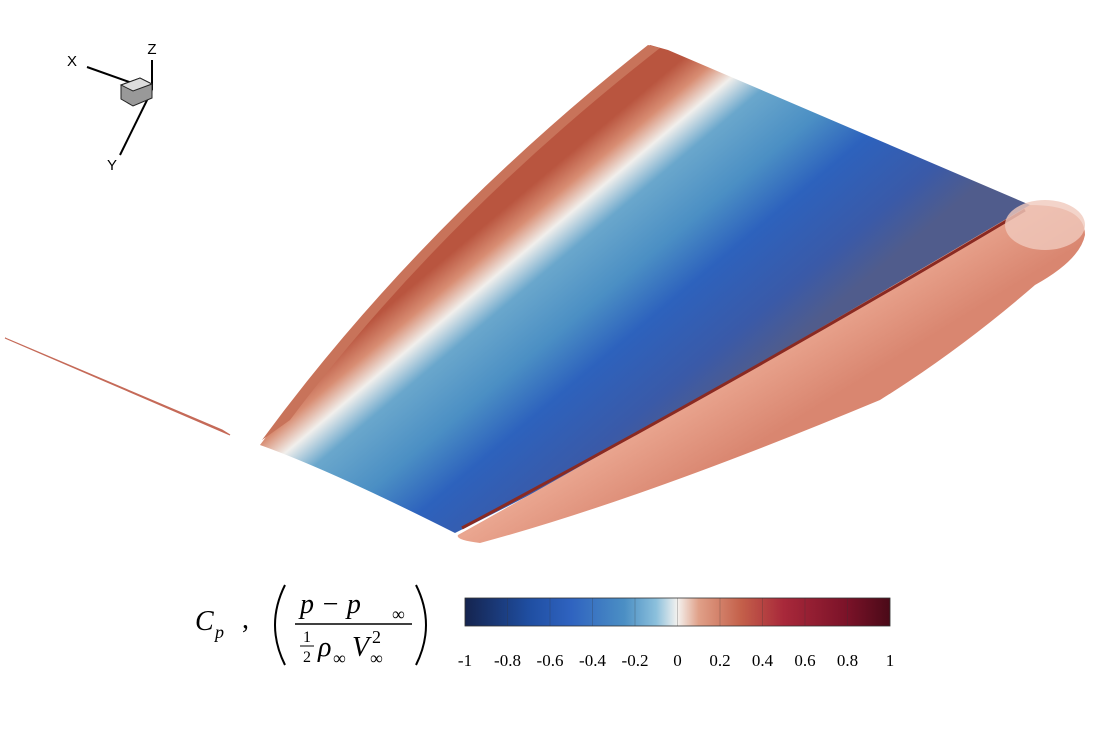  Describe the element at coordinates (339, 658) in the screenshot. I see `rho-sub: ∞` at that location.